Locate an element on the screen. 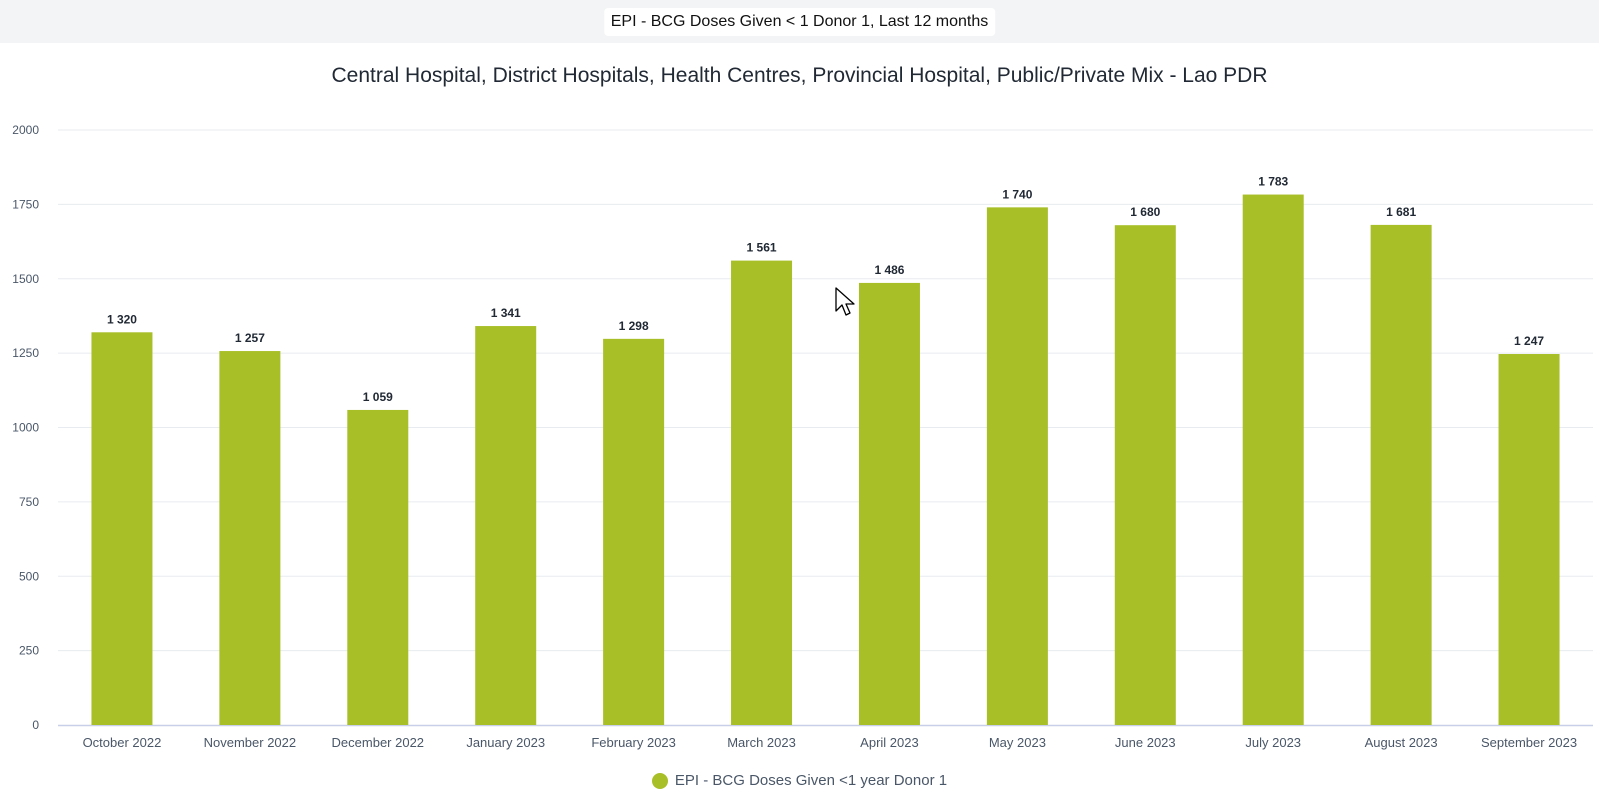  x-tick-label: April 2023 is located at coordinates (889, 742).